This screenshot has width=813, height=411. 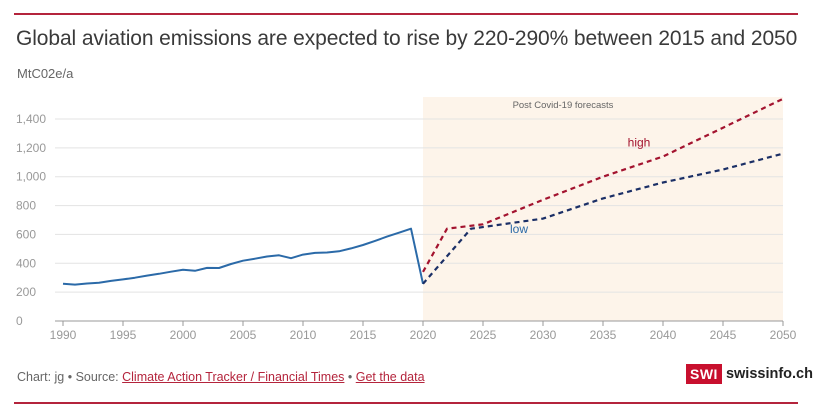 I want to click on high-series-label: high, so click(x=639, y=142).